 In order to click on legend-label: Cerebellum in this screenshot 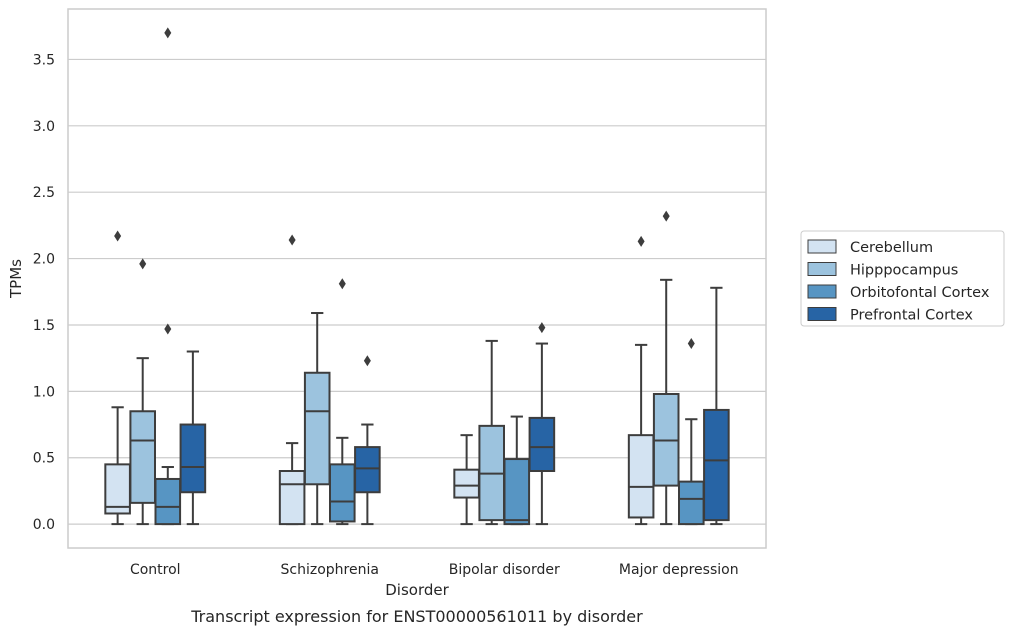, I will do `click(891, 248)`.